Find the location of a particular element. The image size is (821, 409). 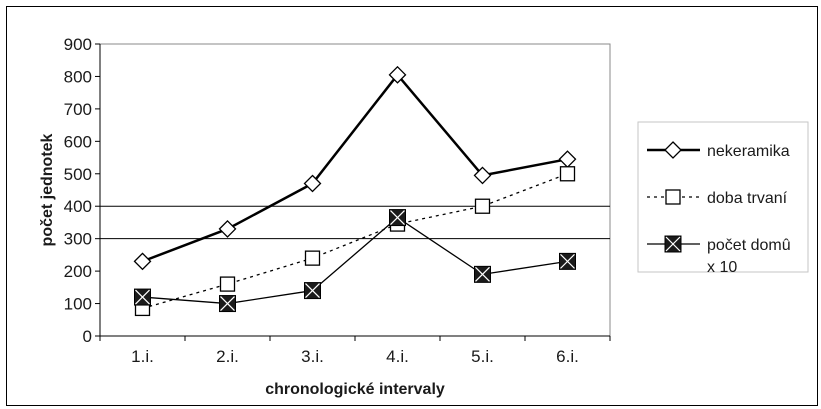

legend-label-2: doba trvaní is located at coordinates (747, 198).